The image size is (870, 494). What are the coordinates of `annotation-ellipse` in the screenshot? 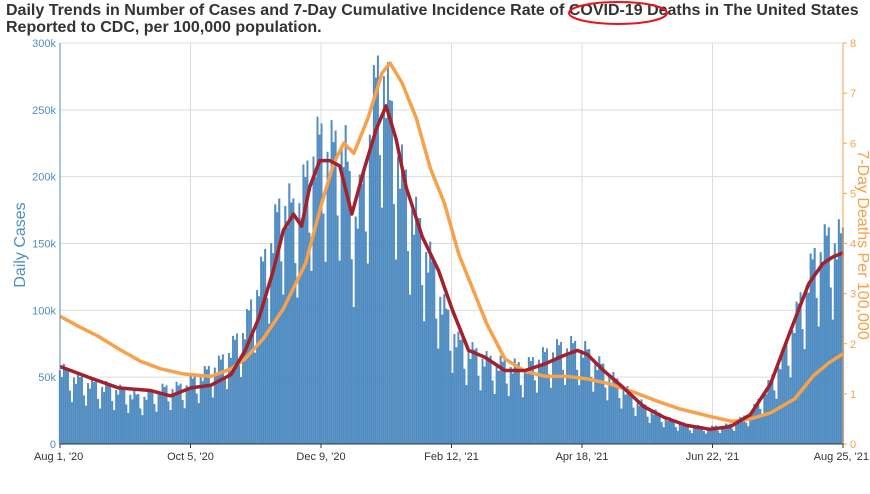 It's located at (618, 13).